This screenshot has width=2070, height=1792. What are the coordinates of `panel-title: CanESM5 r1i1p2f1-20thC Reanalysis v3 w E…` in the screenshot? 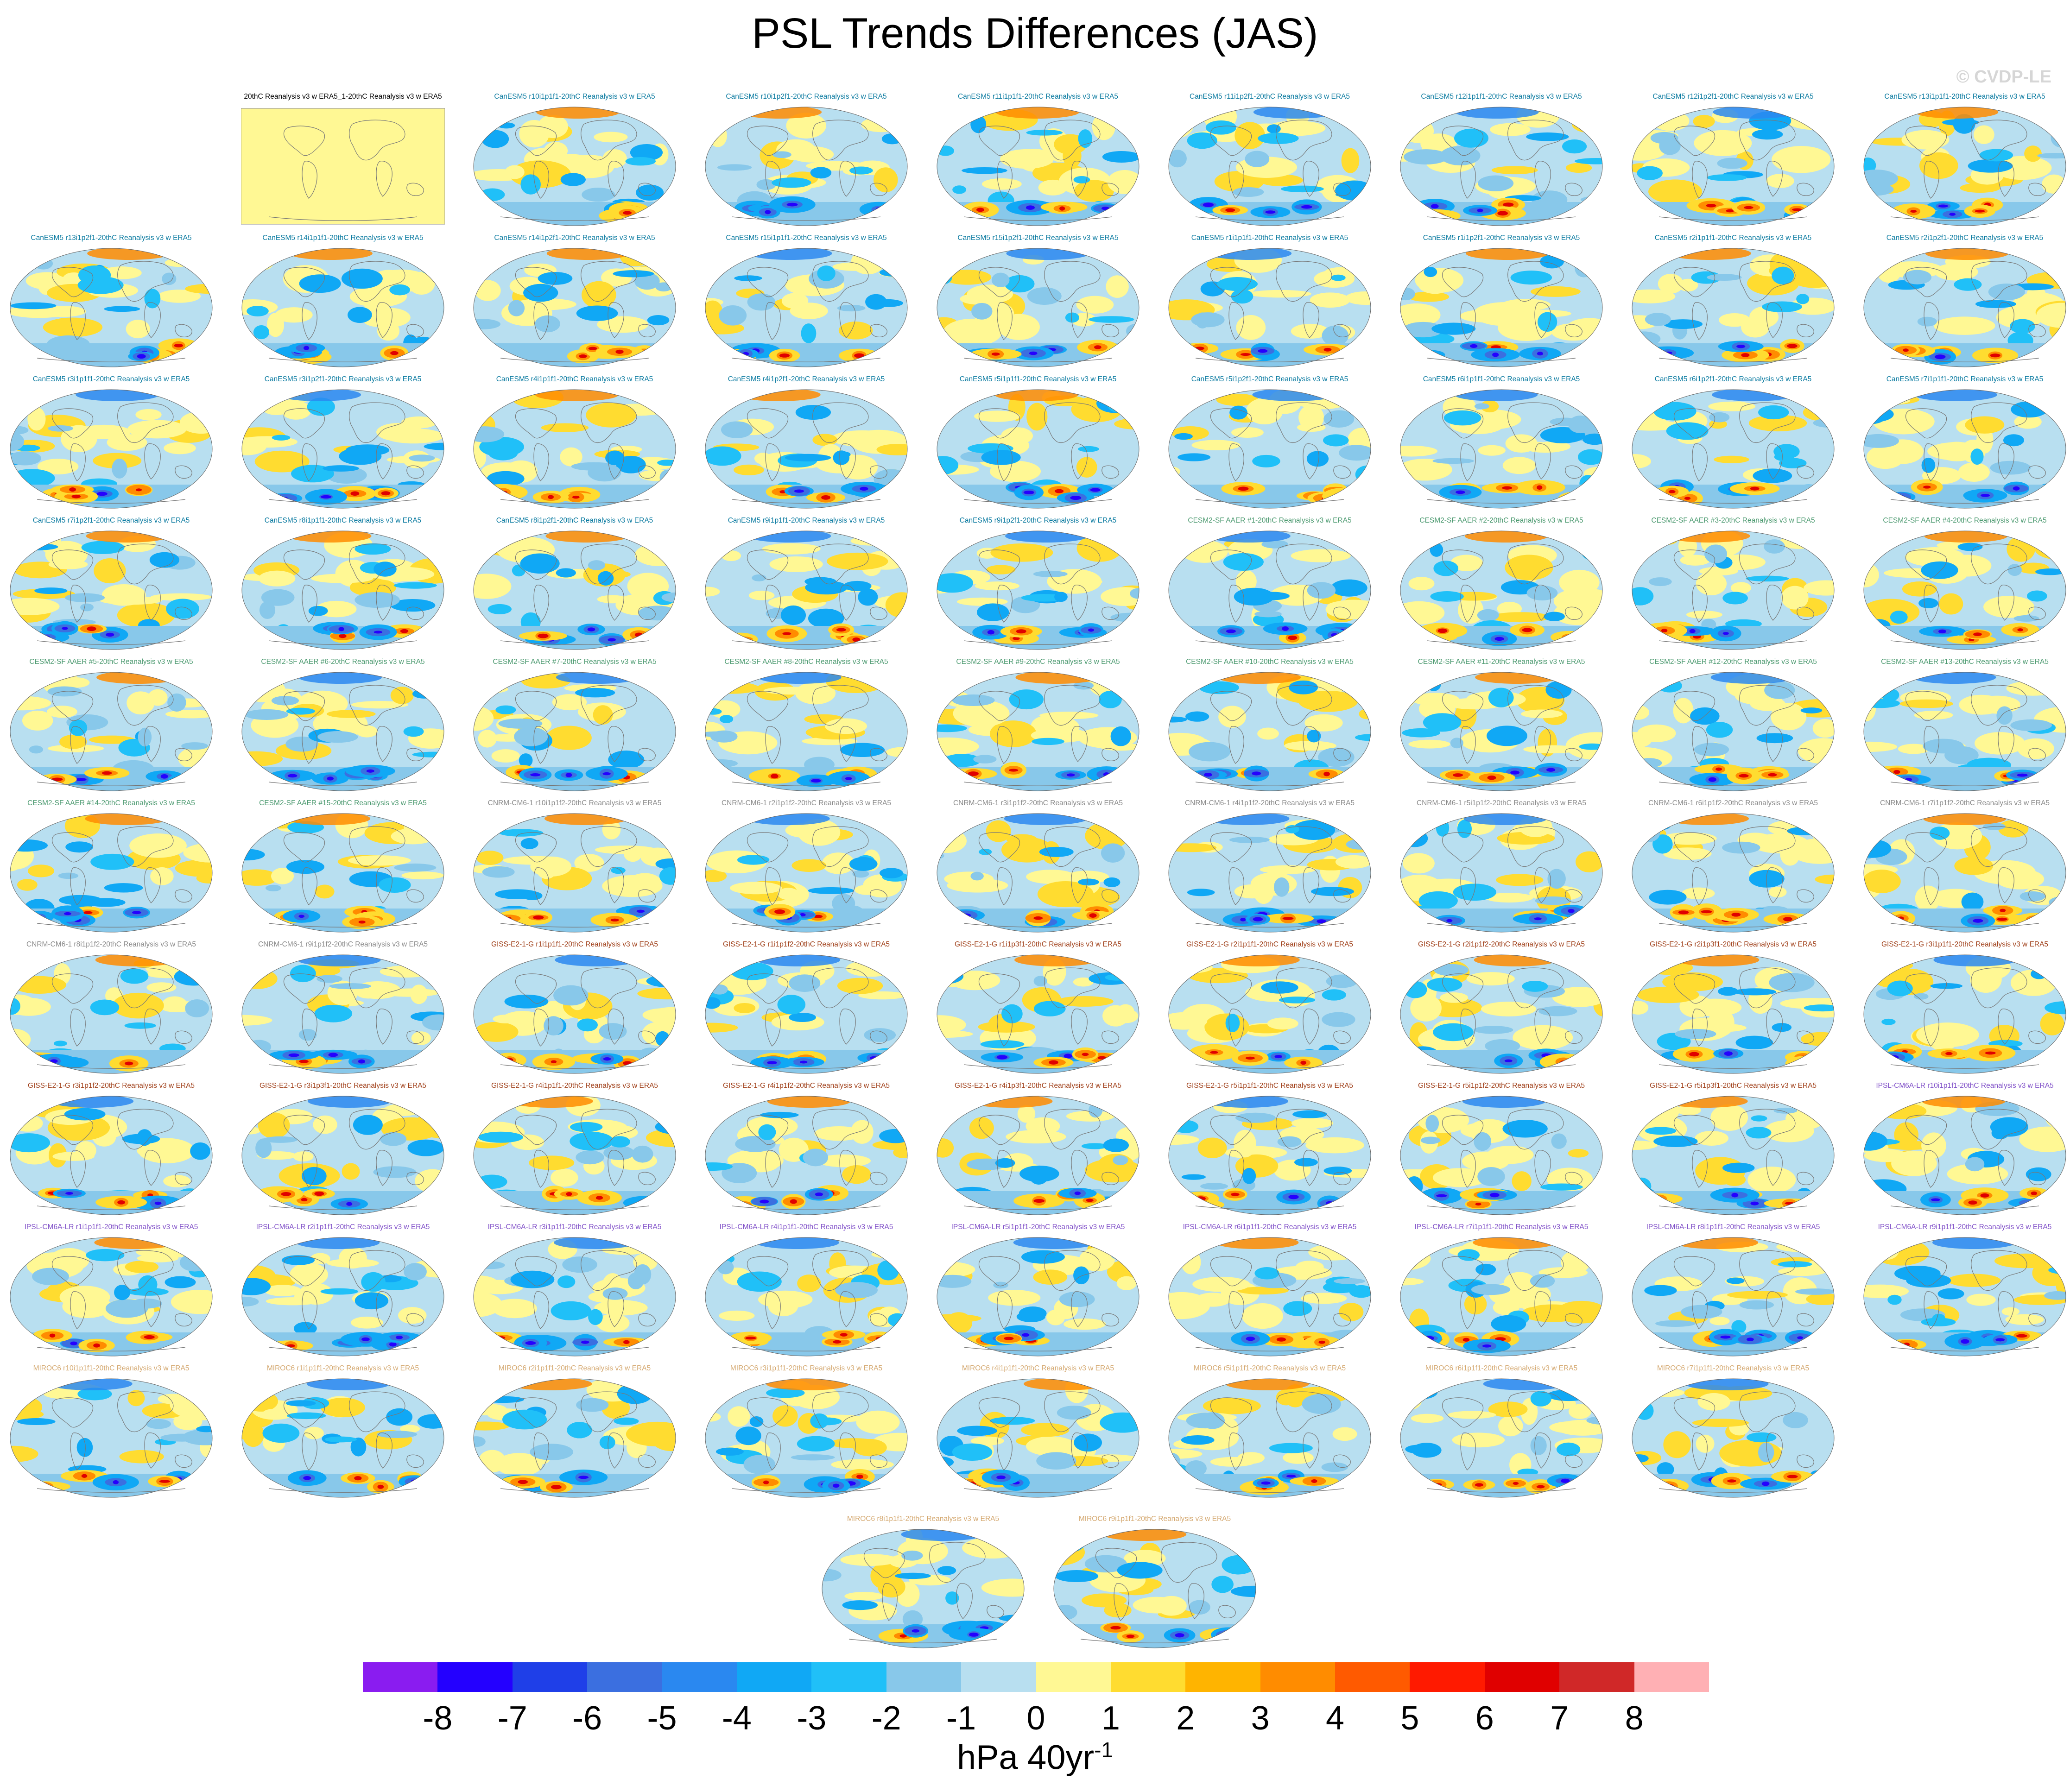 It's located at (1501, 238).